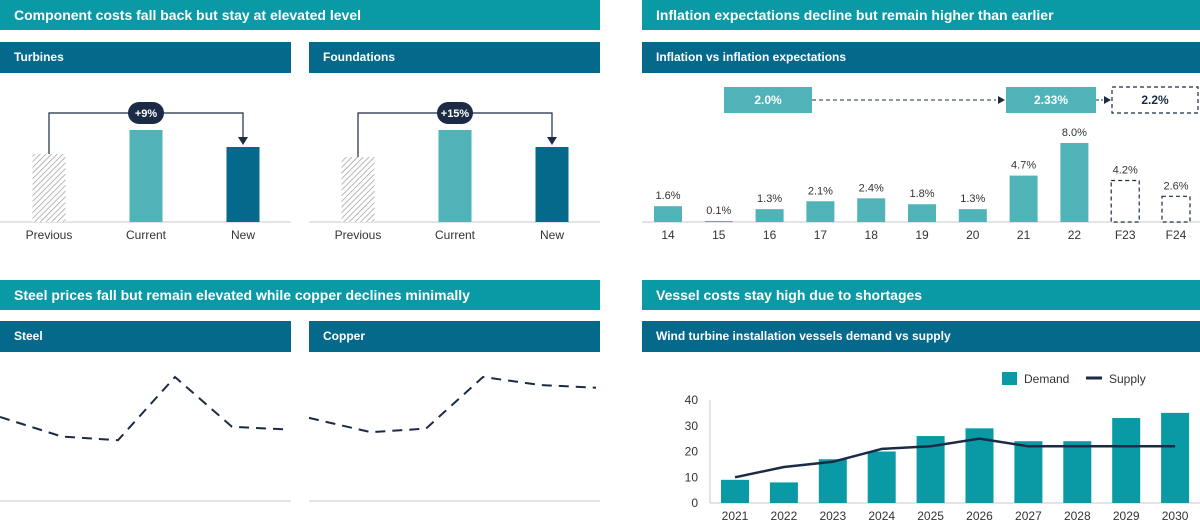 This screenshot has height=529, width=1200. I want to click on demand-bar-2021, so click(735, 491).